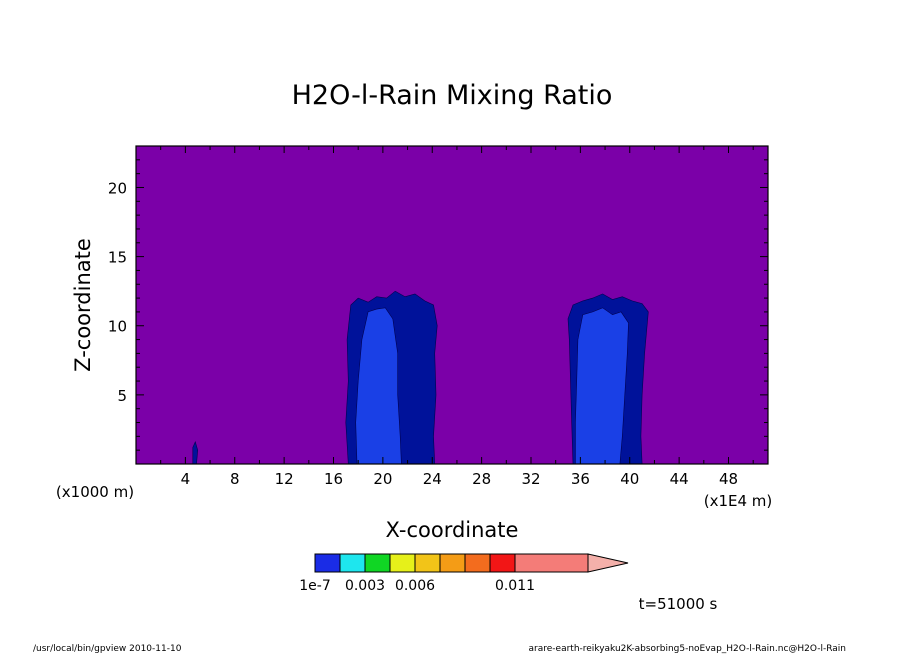 Image resolution: width=904 pixels, height=654 pixels. I want to click on x-tick-label: 8, so click(235, 479).